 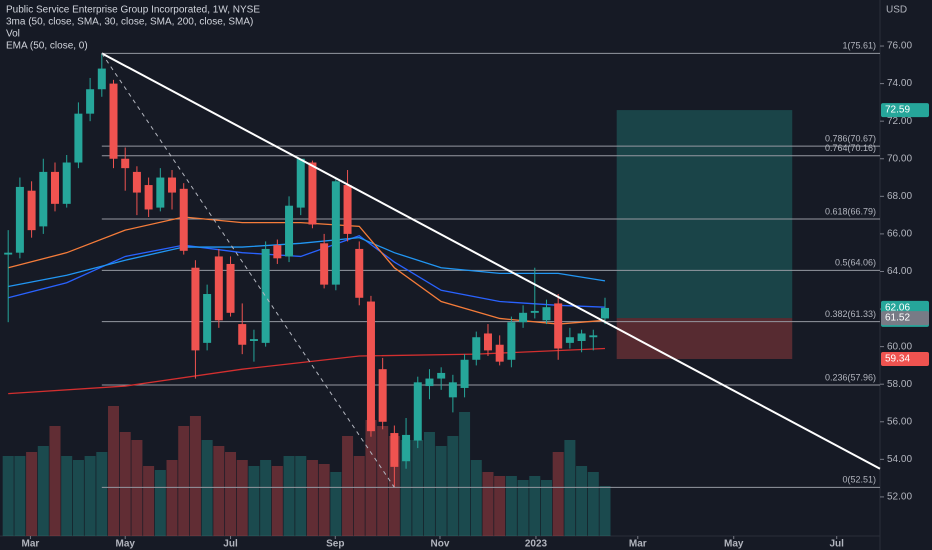 I want to click on fib-label: 0.5(64.06), so click(x=855, y=263).